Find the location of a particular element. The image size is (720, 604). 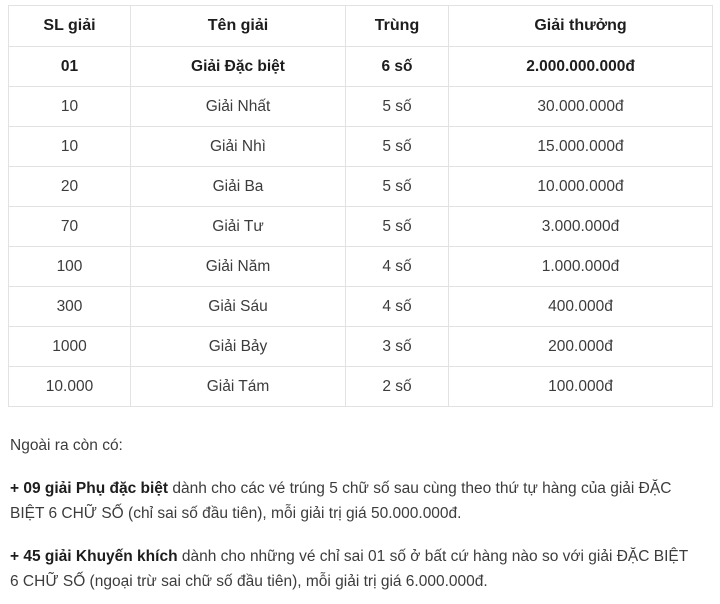

cell-quantity: 1000 is located at coordinates (69, 346).